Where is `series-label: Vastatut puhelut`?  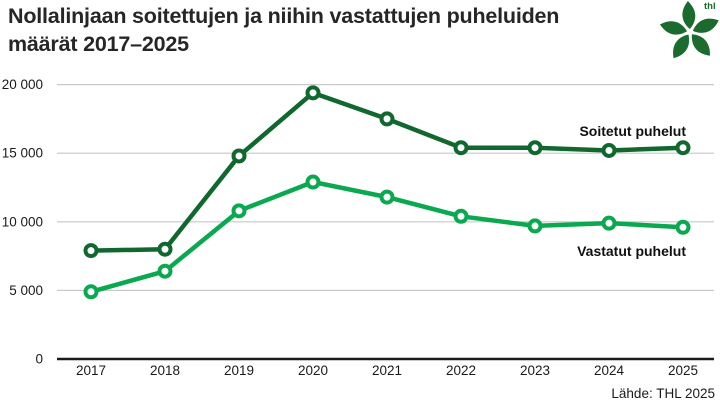
series-label: Vastatut puhelut is located at coordinates (631, 251).